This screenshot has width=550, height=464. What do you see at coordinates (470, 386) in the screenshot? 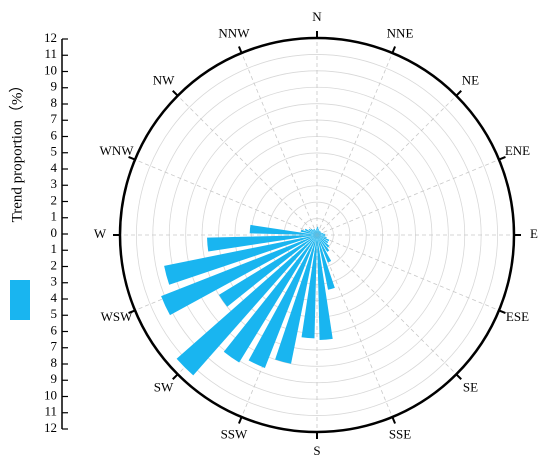
I see `direction-label: SE` at bounding box center [470, 386].